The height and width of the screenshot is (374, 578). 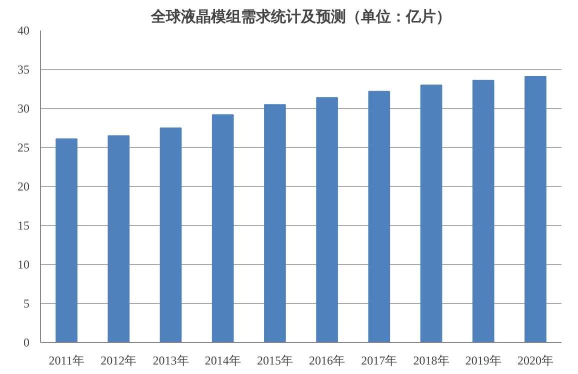 I want to click on x-tick-label: 2013年, so click(x=170, y=361).